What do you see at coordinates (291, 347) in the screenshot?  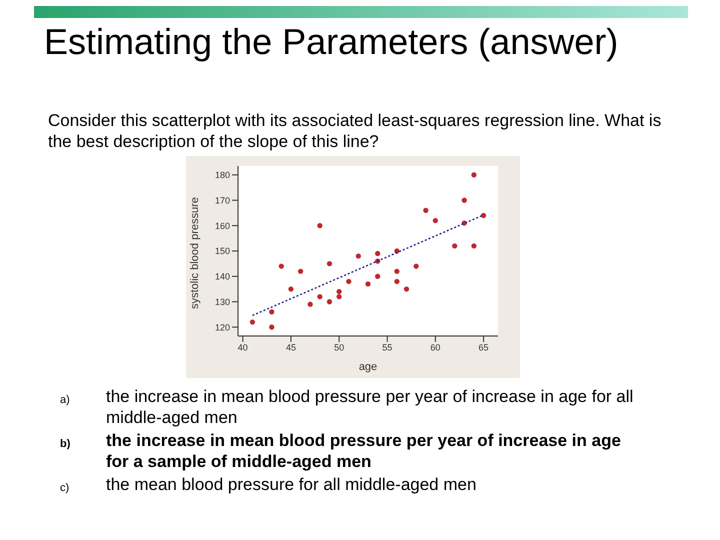 I see `x-tick-label: 45` at bounding box center [291, 347].